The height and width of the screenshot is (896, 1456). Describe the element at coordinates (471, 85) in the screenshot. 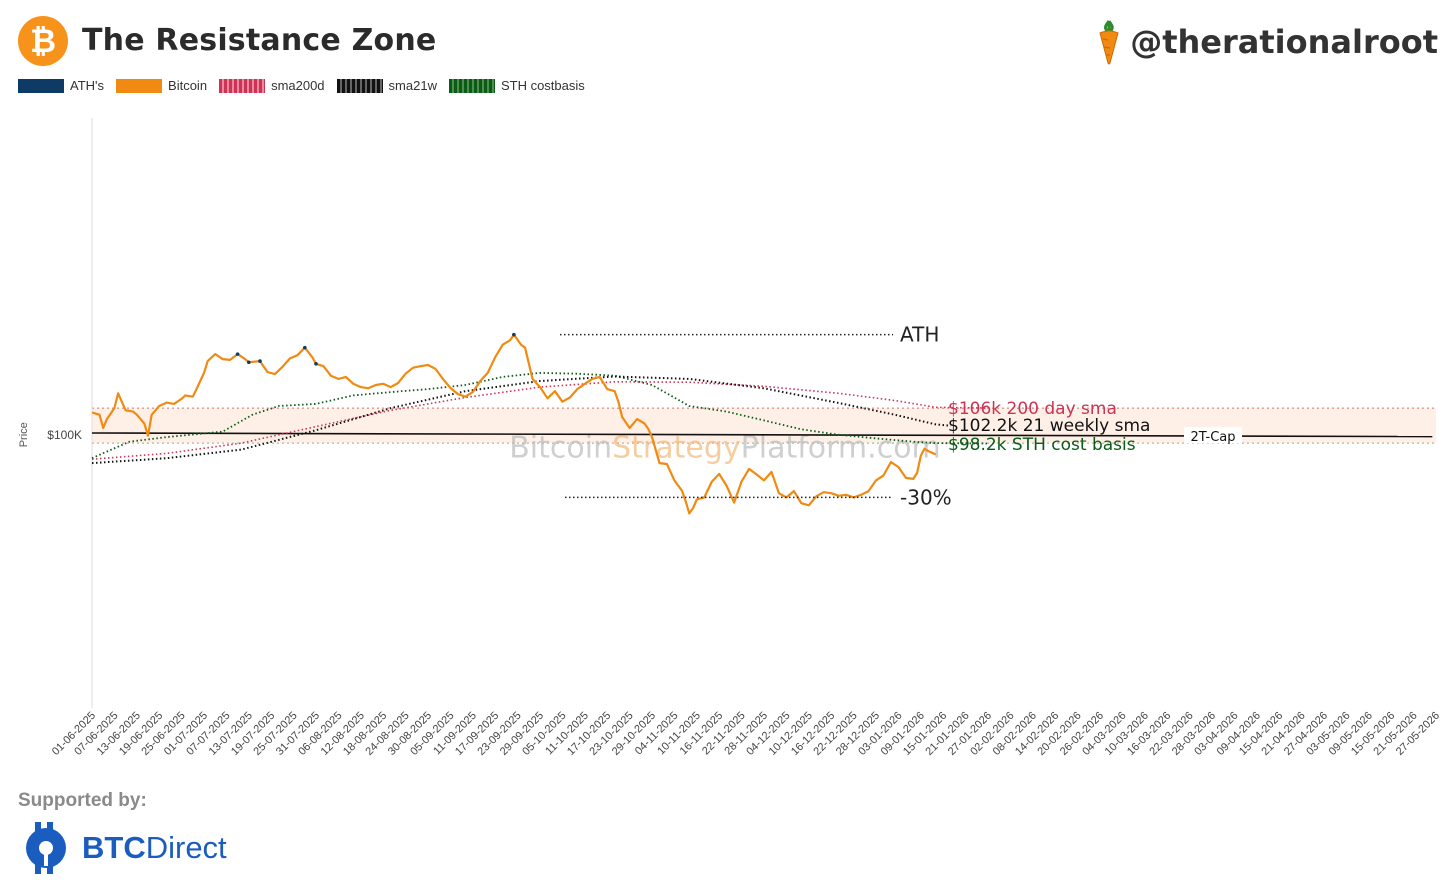

I see `legend-swatch-sth` at that location.